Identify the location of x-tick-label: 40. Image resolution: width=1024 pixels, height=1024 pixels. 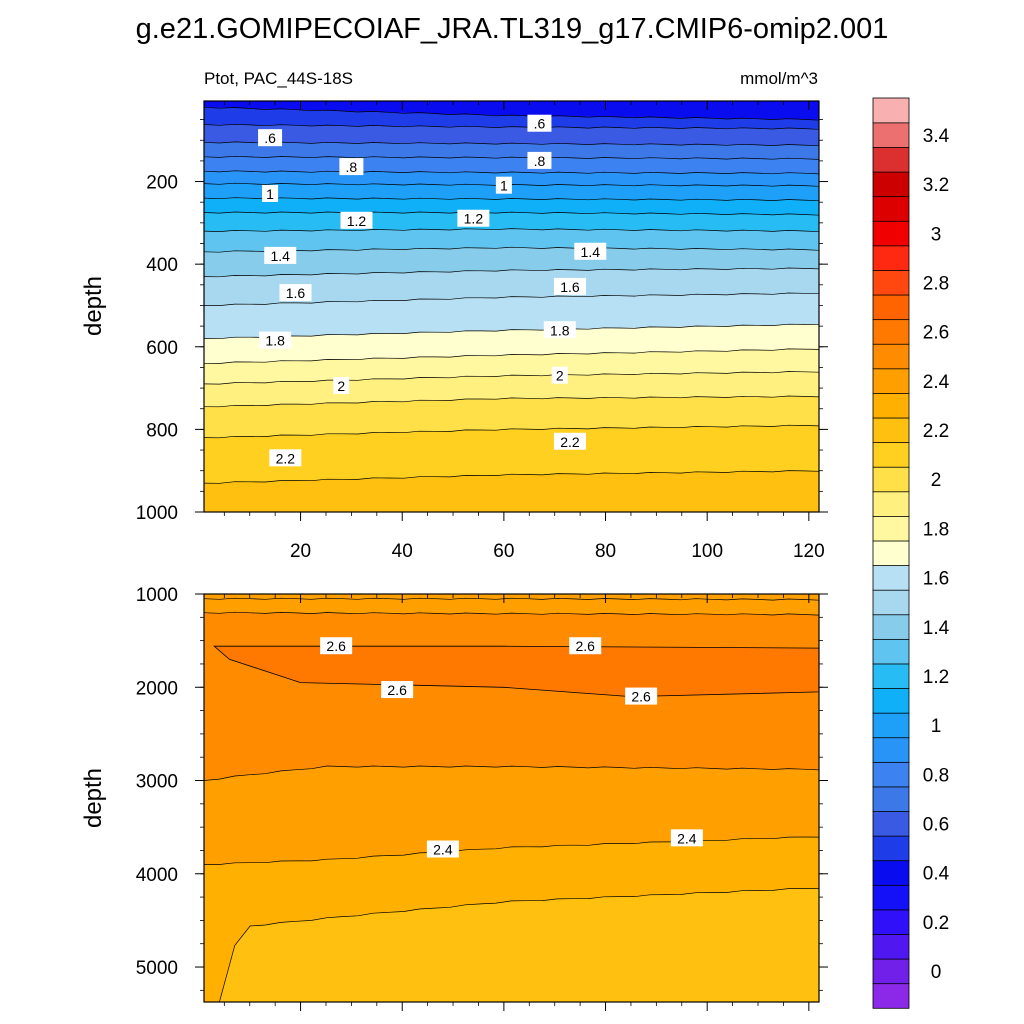
(402, 551).